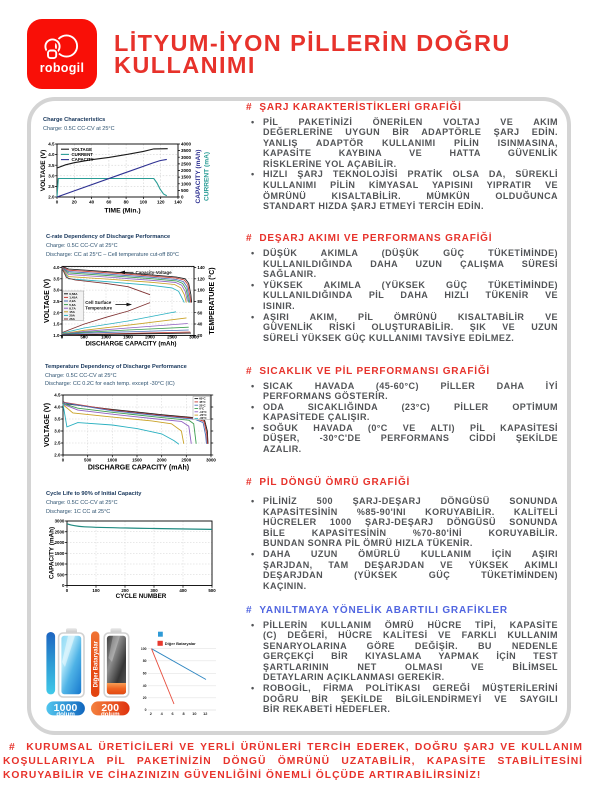  What do you see at coordinates (56, 324) in the screenshot?
I see `svg-text: 1.5` at bounding box center [56, 324].